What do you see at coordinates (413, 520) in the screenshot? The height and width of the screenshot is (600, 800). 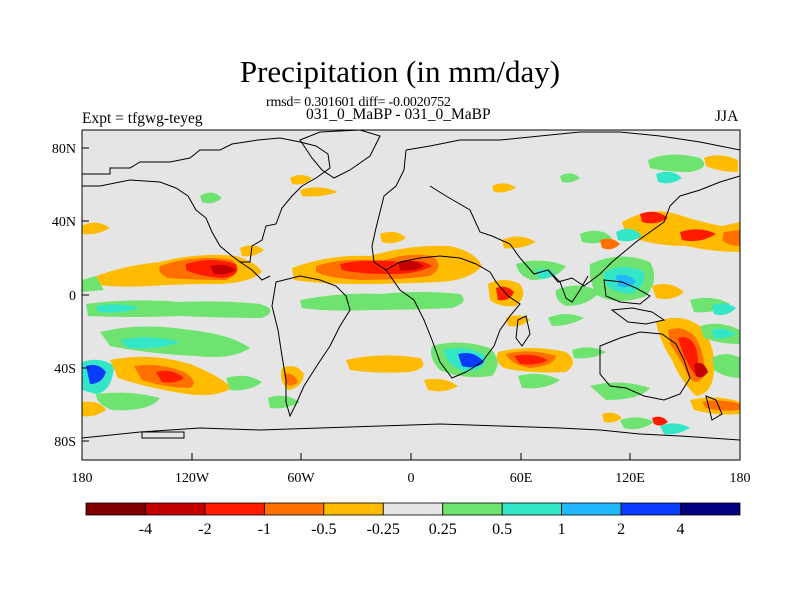 I see `colorbar: -4 -2 -1 -0.5 -0.25 0.25 0.5 1 2 4` at bounding box center [413, 520].